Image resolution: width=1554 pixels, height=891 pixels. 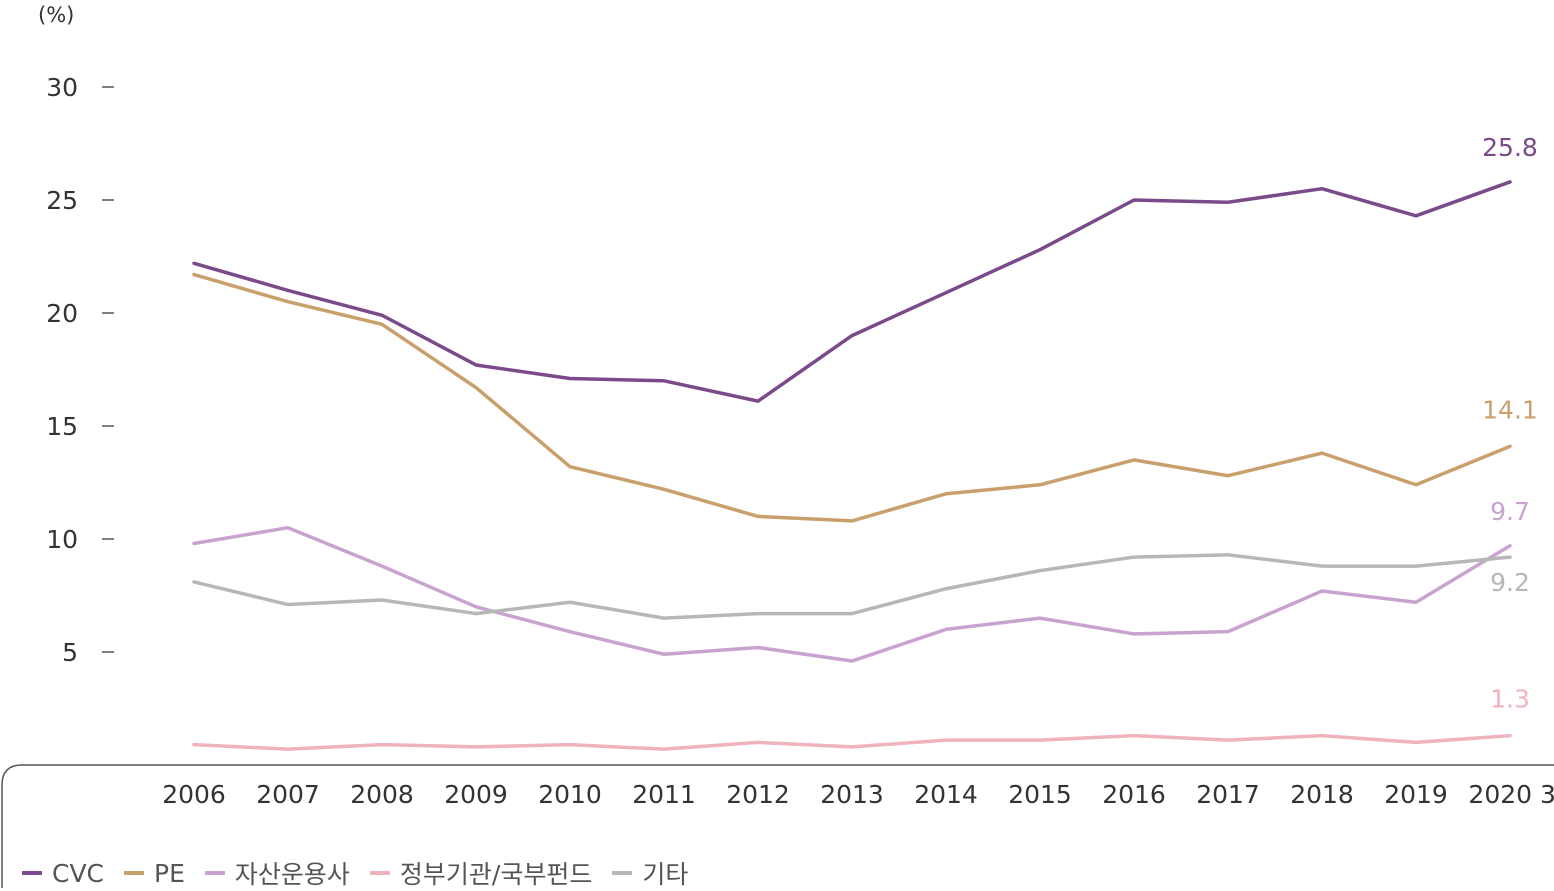 I want to click on legend-item: CVC, so click(x=63, y=873).